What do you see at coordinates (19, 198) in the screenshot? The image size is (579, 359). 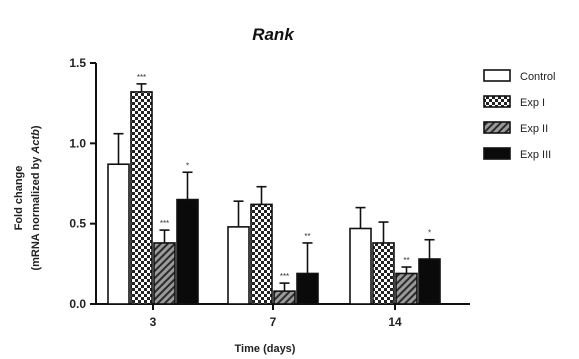 I see `y-axis-label-line1: Fold change` at bounding box center [19, 198].